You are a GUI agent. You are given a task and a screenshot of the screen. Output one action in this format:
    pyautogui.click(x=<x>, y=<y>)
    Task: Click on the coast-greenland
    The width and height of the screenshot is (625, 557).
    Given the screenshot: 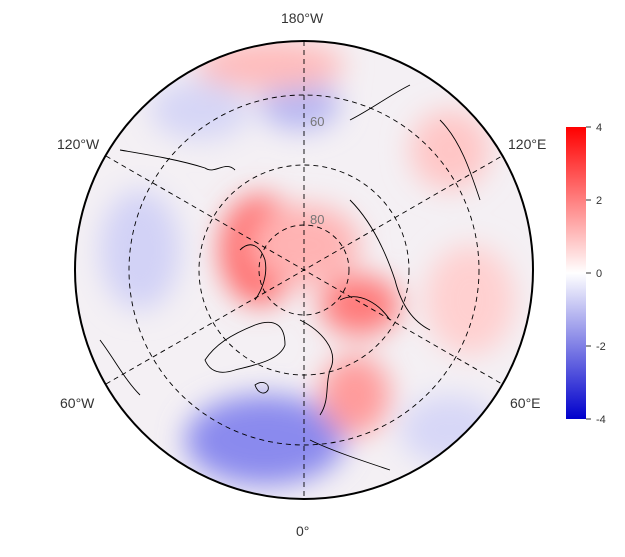 What is the action you would take?
    pyautogui.click(x=245, y=347)
    